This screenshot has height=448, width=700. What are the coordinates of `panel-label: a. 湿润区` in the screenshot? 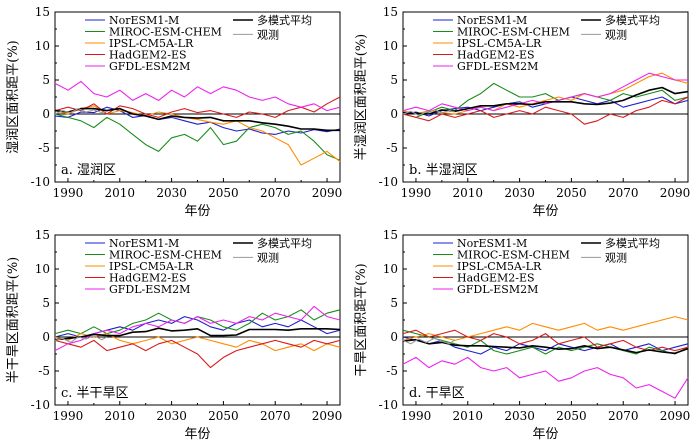 It's located at (88, 170).